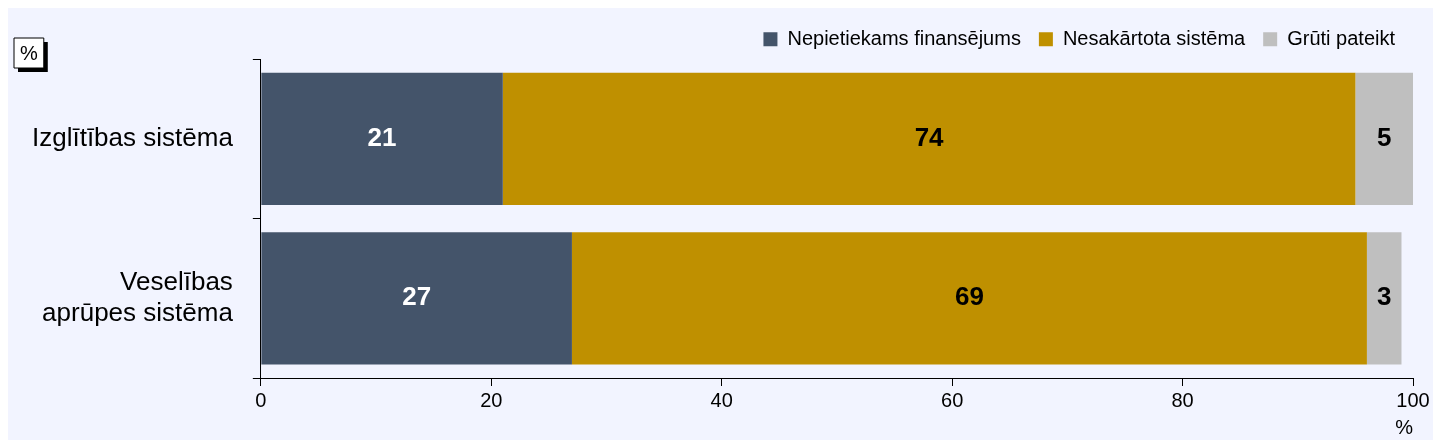  Describe the element at coordinates (138, 296) in the screenshot. I see `y-tick-label: Veselības aprūpes sistēma` at that location.